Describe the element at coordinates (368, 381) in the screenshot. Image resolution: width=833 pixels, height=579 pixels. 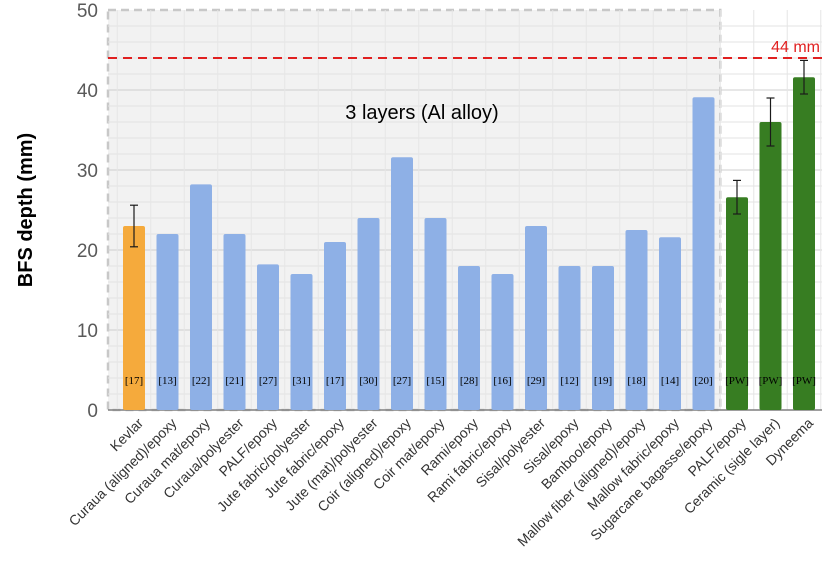
I see `reference-label: [30]` at that location.